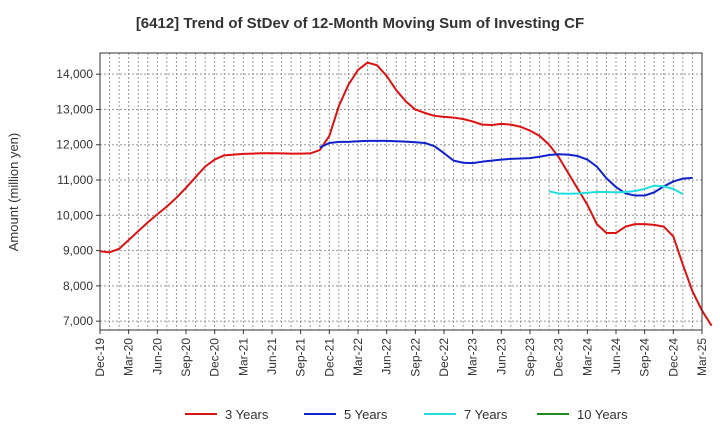 Image resolution: width=720 pixels, height=440 pixels. Describe the element at coordinates (444, 357) in the screenshot. I see `x-tick-label: Dec-22` at that location.